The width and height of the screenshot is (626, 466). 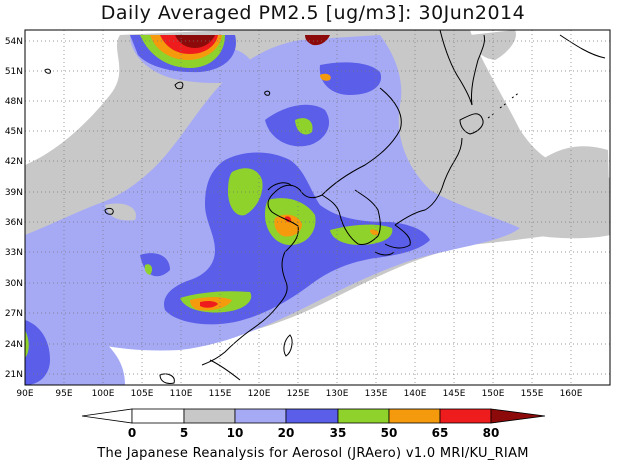 I want to click on lat-tick: 27N, so click(x=14, y=314).